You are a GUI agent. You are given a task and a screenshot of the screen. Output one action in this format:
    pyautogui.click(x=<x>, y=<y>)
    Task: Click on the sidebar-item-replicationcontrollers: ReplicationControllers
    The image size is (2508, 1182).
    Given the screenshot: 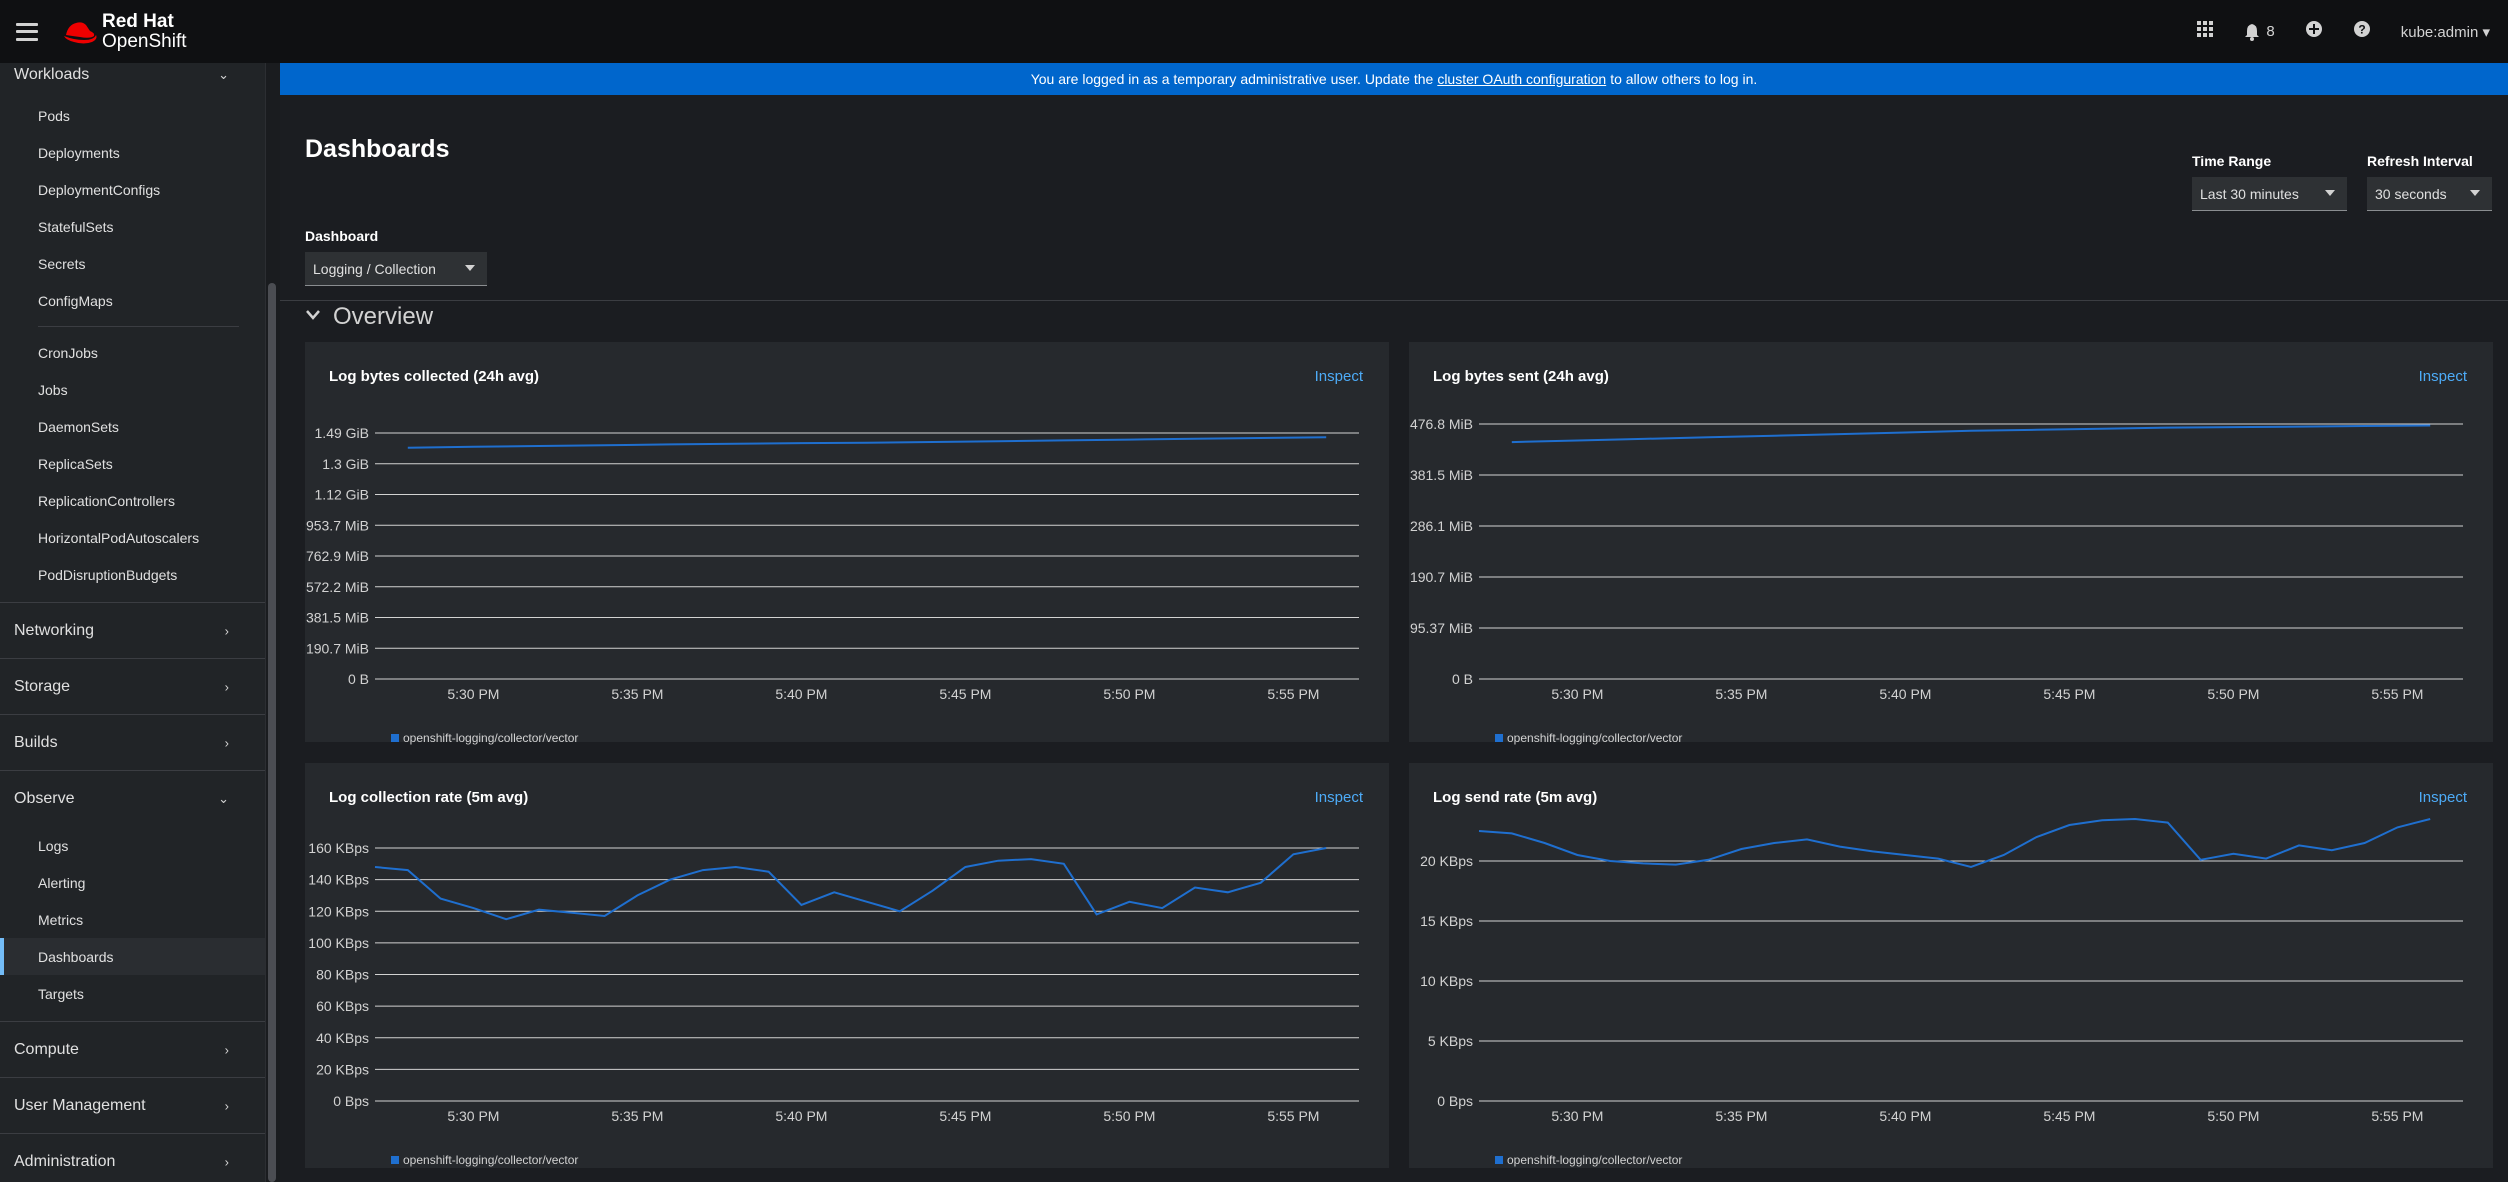 What is the action you would take?
    pyautogui.click(x=132, y=500)
    